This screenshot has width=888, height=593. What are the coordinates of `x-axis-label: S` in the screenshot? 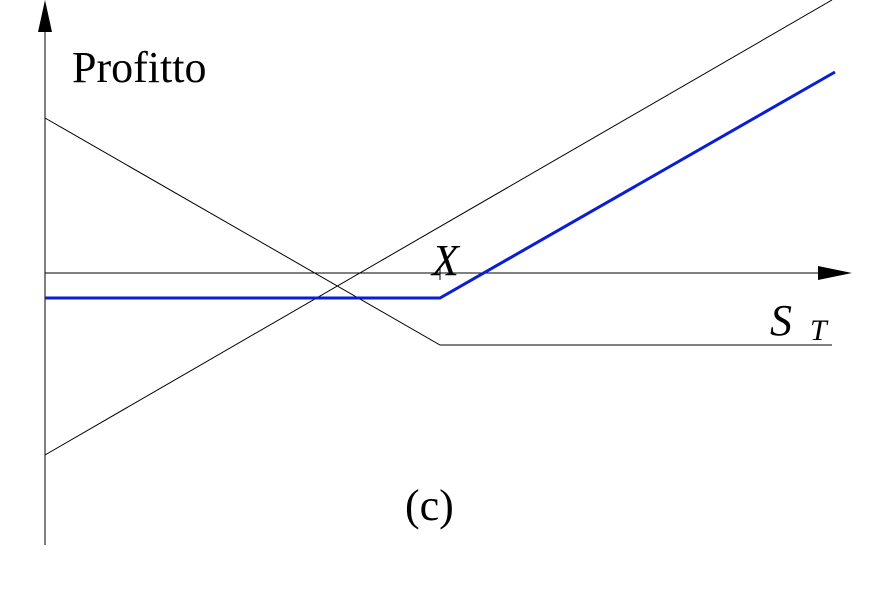 It's located at (781, 320).